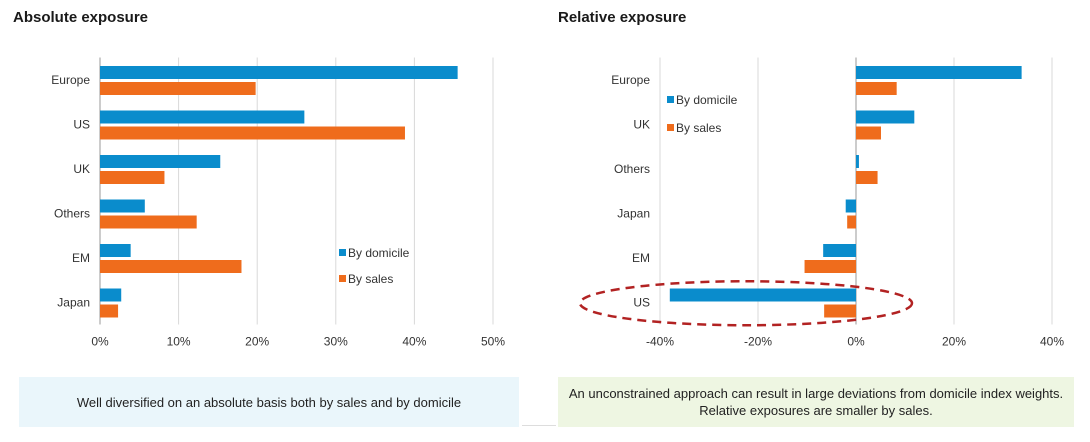  I want to click on abs-legend-label-domicile: By domicile, so click(379, 253).